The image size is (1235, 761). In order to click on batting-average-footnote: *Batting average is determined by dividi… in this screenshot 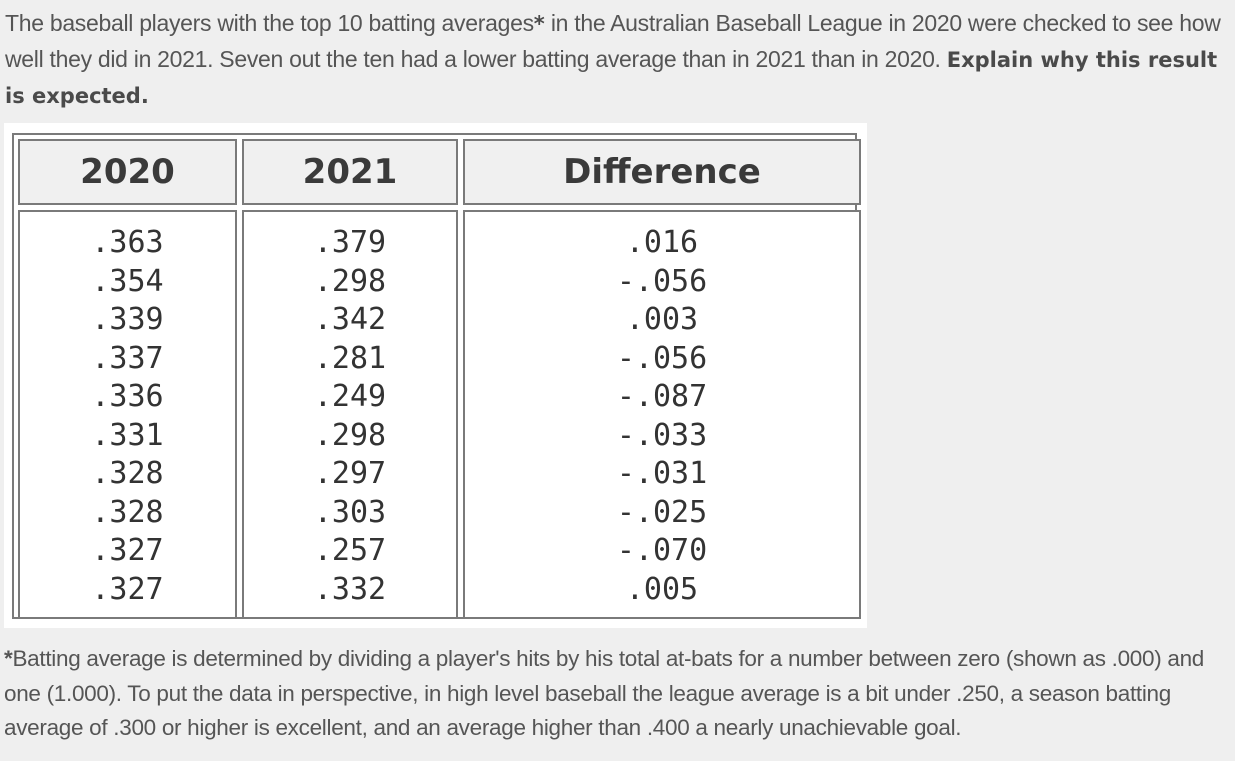, I will do `click(616, 694)`.